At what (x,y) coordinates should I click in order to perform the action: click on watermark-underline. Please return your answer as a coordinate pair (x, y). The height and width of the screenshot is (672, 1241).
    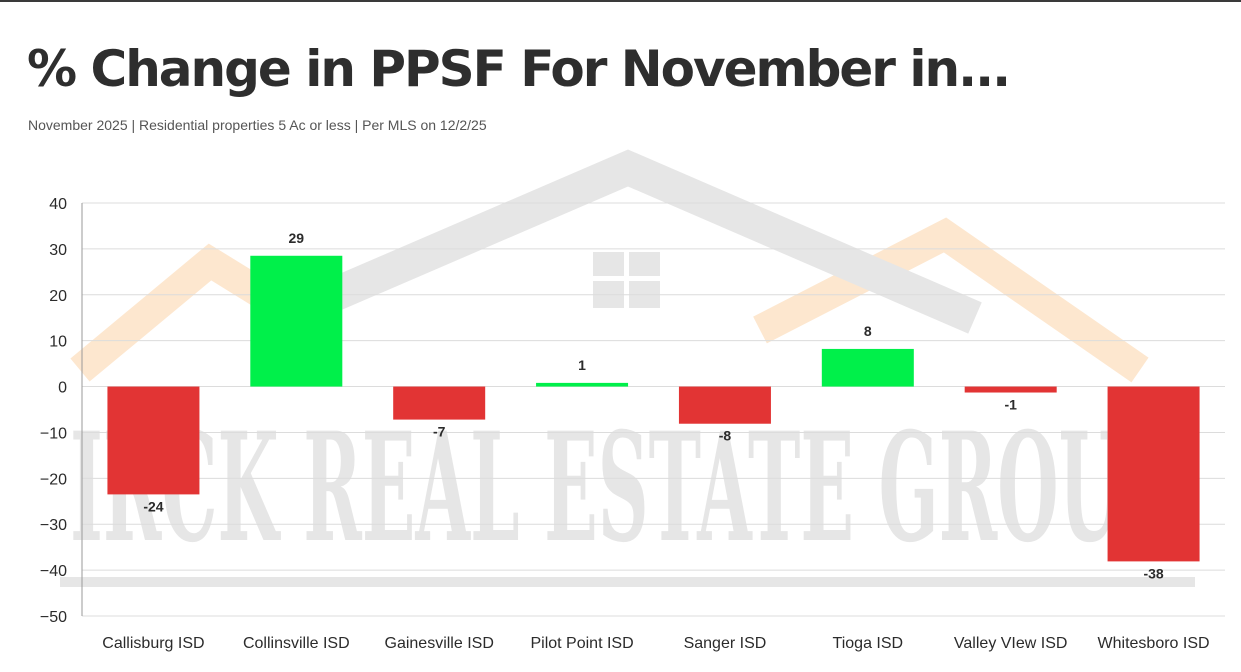
    Looking at the image, I should click on (627, 582).